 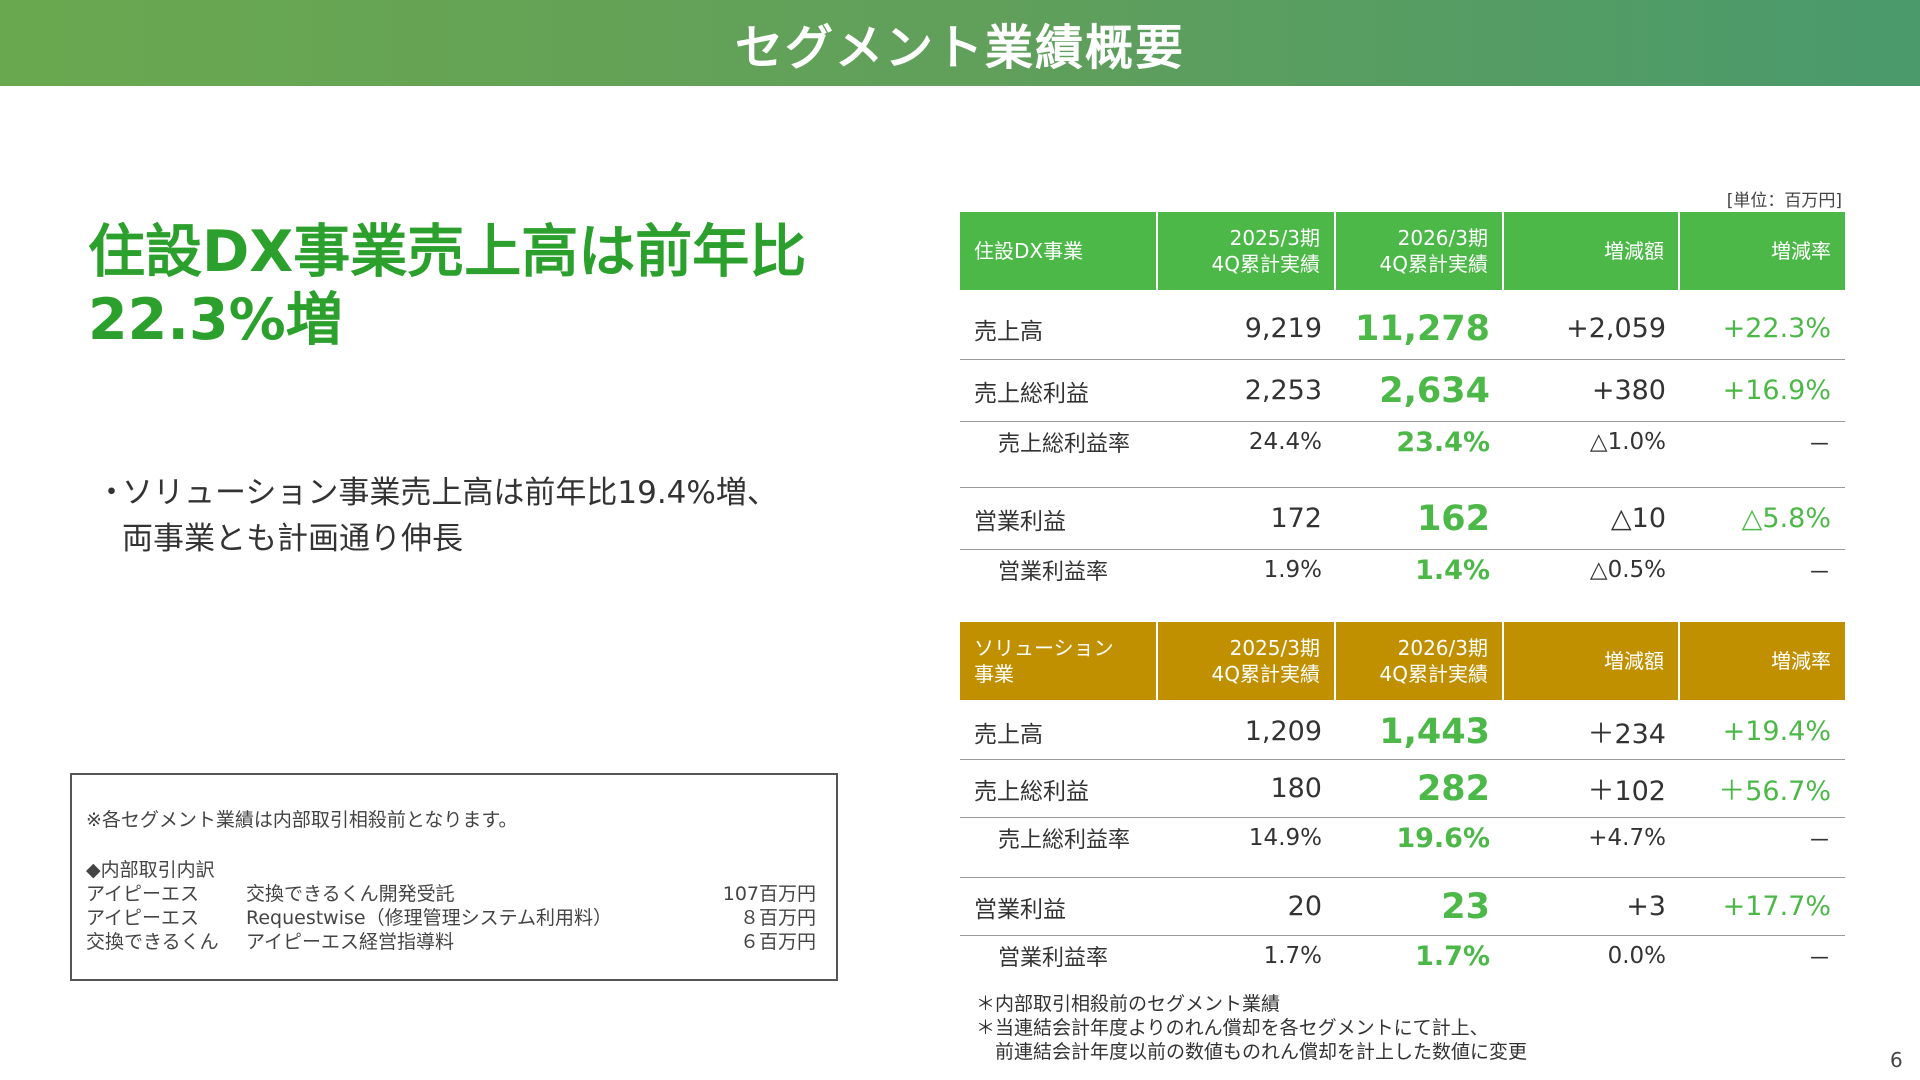 What do you see at coordinates (292, 539) in the screenshot?
I see `bullet-line-2: 両事業とも計画通り伸長` at bounding box center [292, 539].